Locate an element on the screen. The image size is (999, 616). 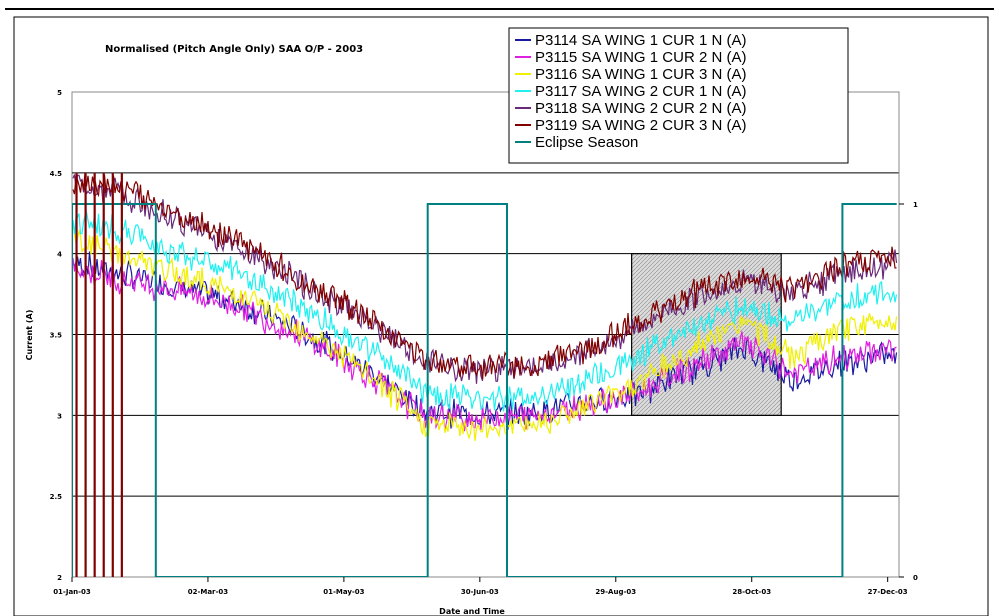
x-tick-label: 28-Oct-03 is located at coordinates (751, 592).